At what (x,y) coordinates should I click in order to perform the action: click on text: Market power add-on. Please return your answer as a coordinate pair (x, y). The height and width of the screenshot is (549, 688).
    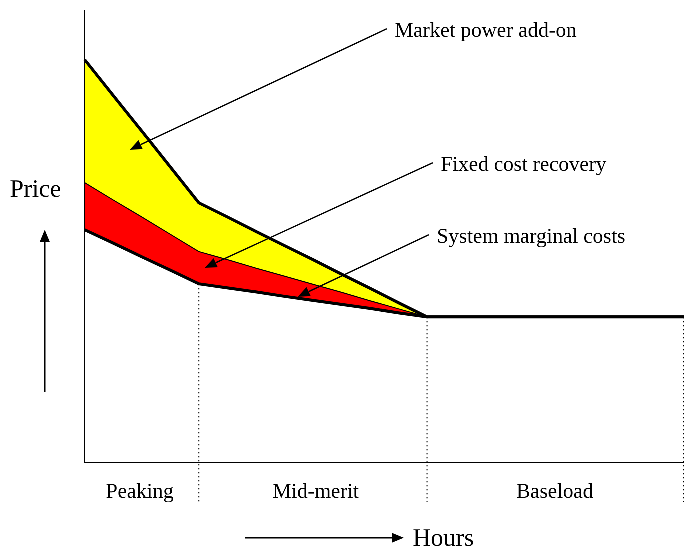
    Looking at the image, I should click on (486, 30).